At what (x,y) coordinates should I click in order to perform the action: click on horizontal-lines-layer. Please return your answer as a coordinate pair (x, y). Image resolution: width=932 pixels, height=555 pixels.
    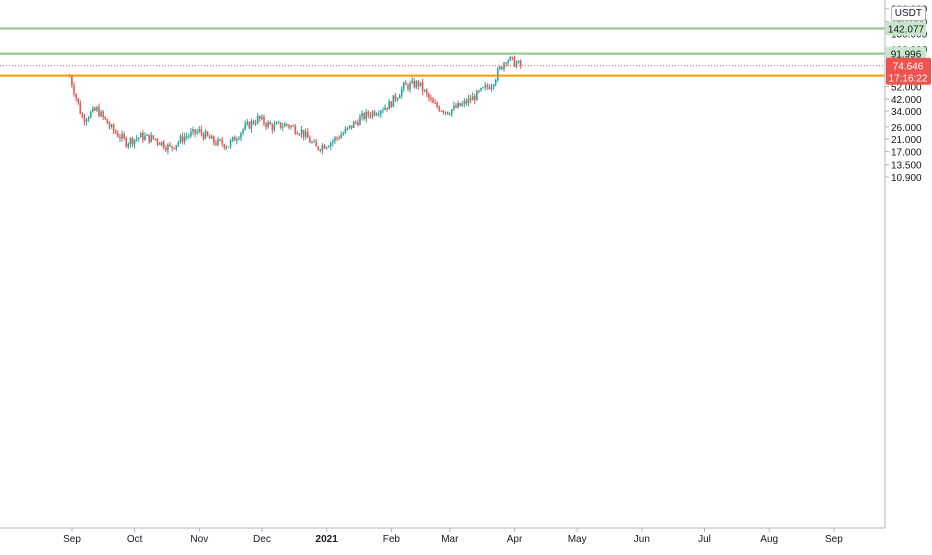
    Looking at the image, I should click on (442, 52).